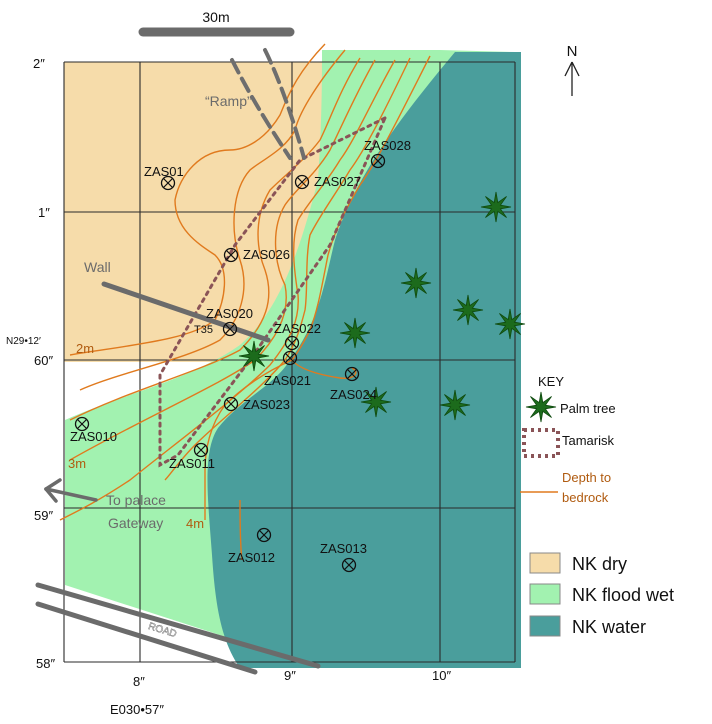 This screenshot has width=712, height=724. Describe the element at coordinates (609, 627) in the screenshot. I see `legend-label-water: NK water` at that location.